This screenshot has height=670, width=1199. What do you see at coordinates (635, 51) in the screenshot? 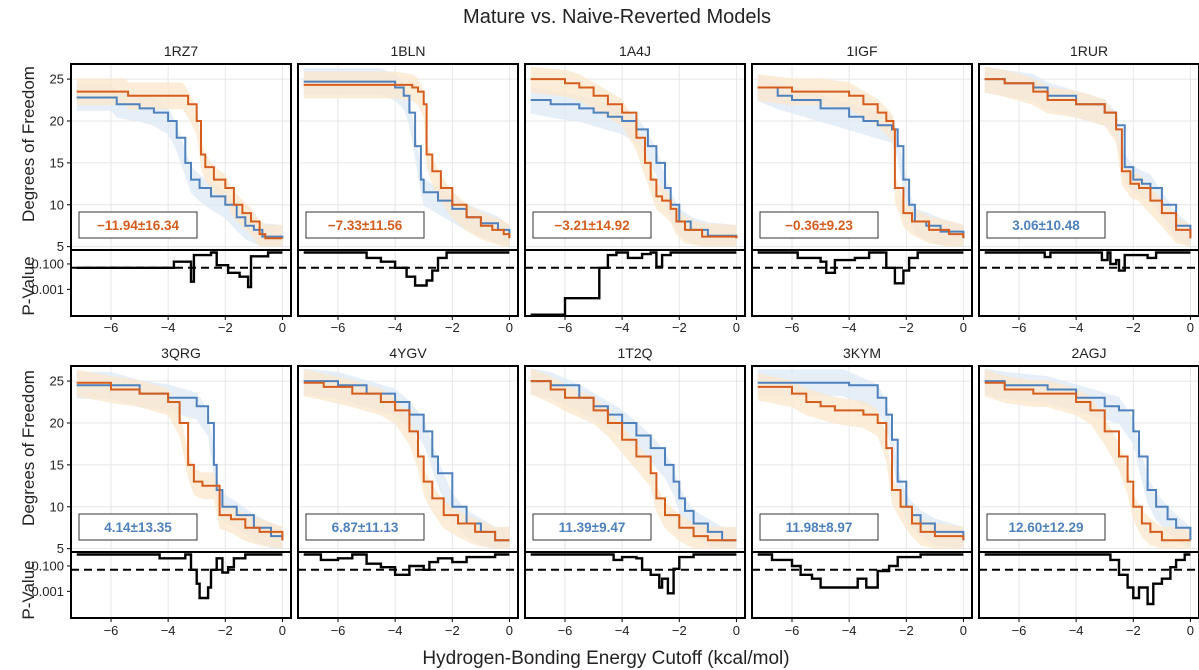
I see `panel-title: 1A4J` at bounding box center [635, 51].